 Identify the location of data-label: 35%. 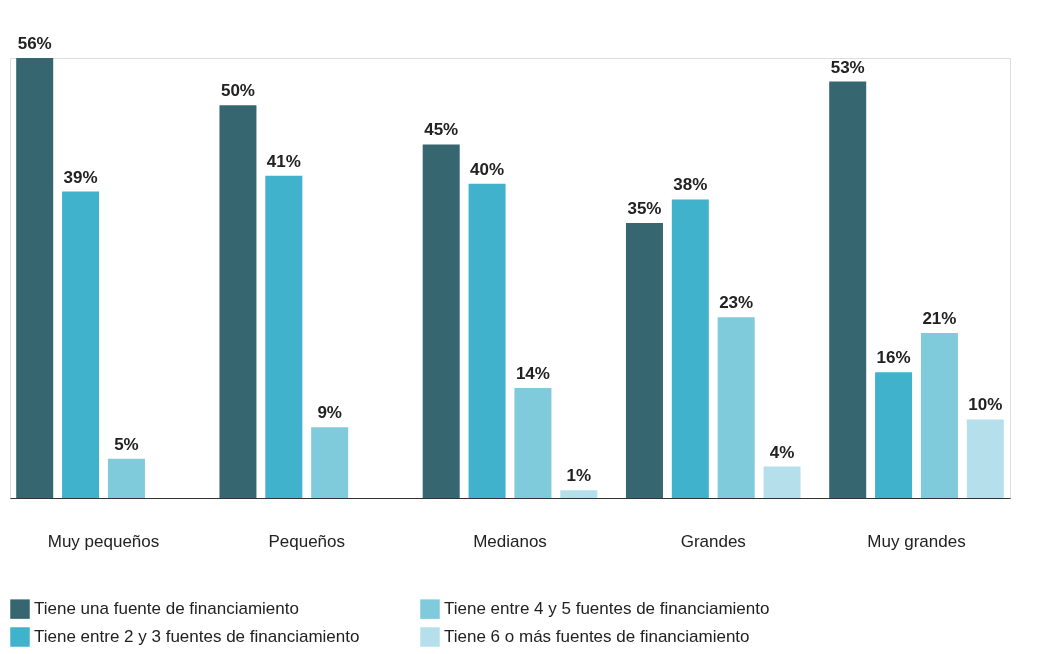
(644, 208).